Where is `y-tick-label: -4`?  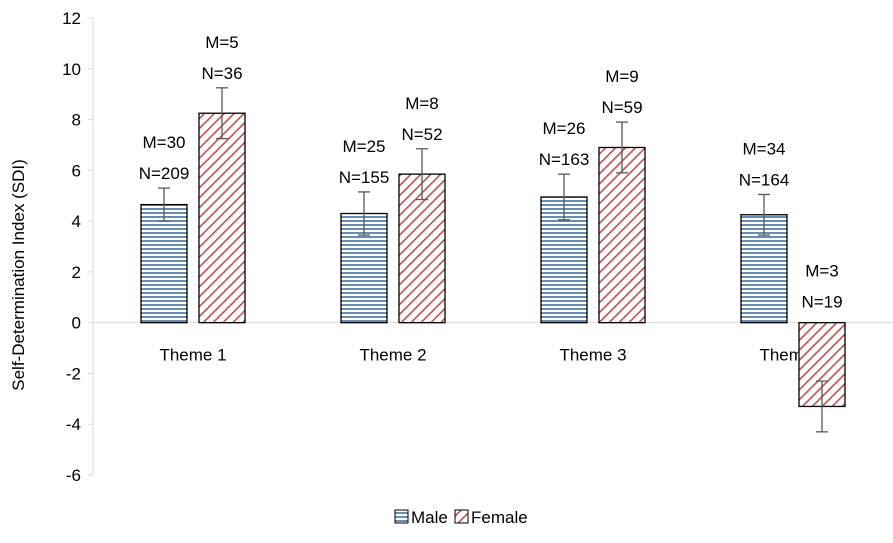
y-tick-label: -4 is located at coordinates (73, 424).